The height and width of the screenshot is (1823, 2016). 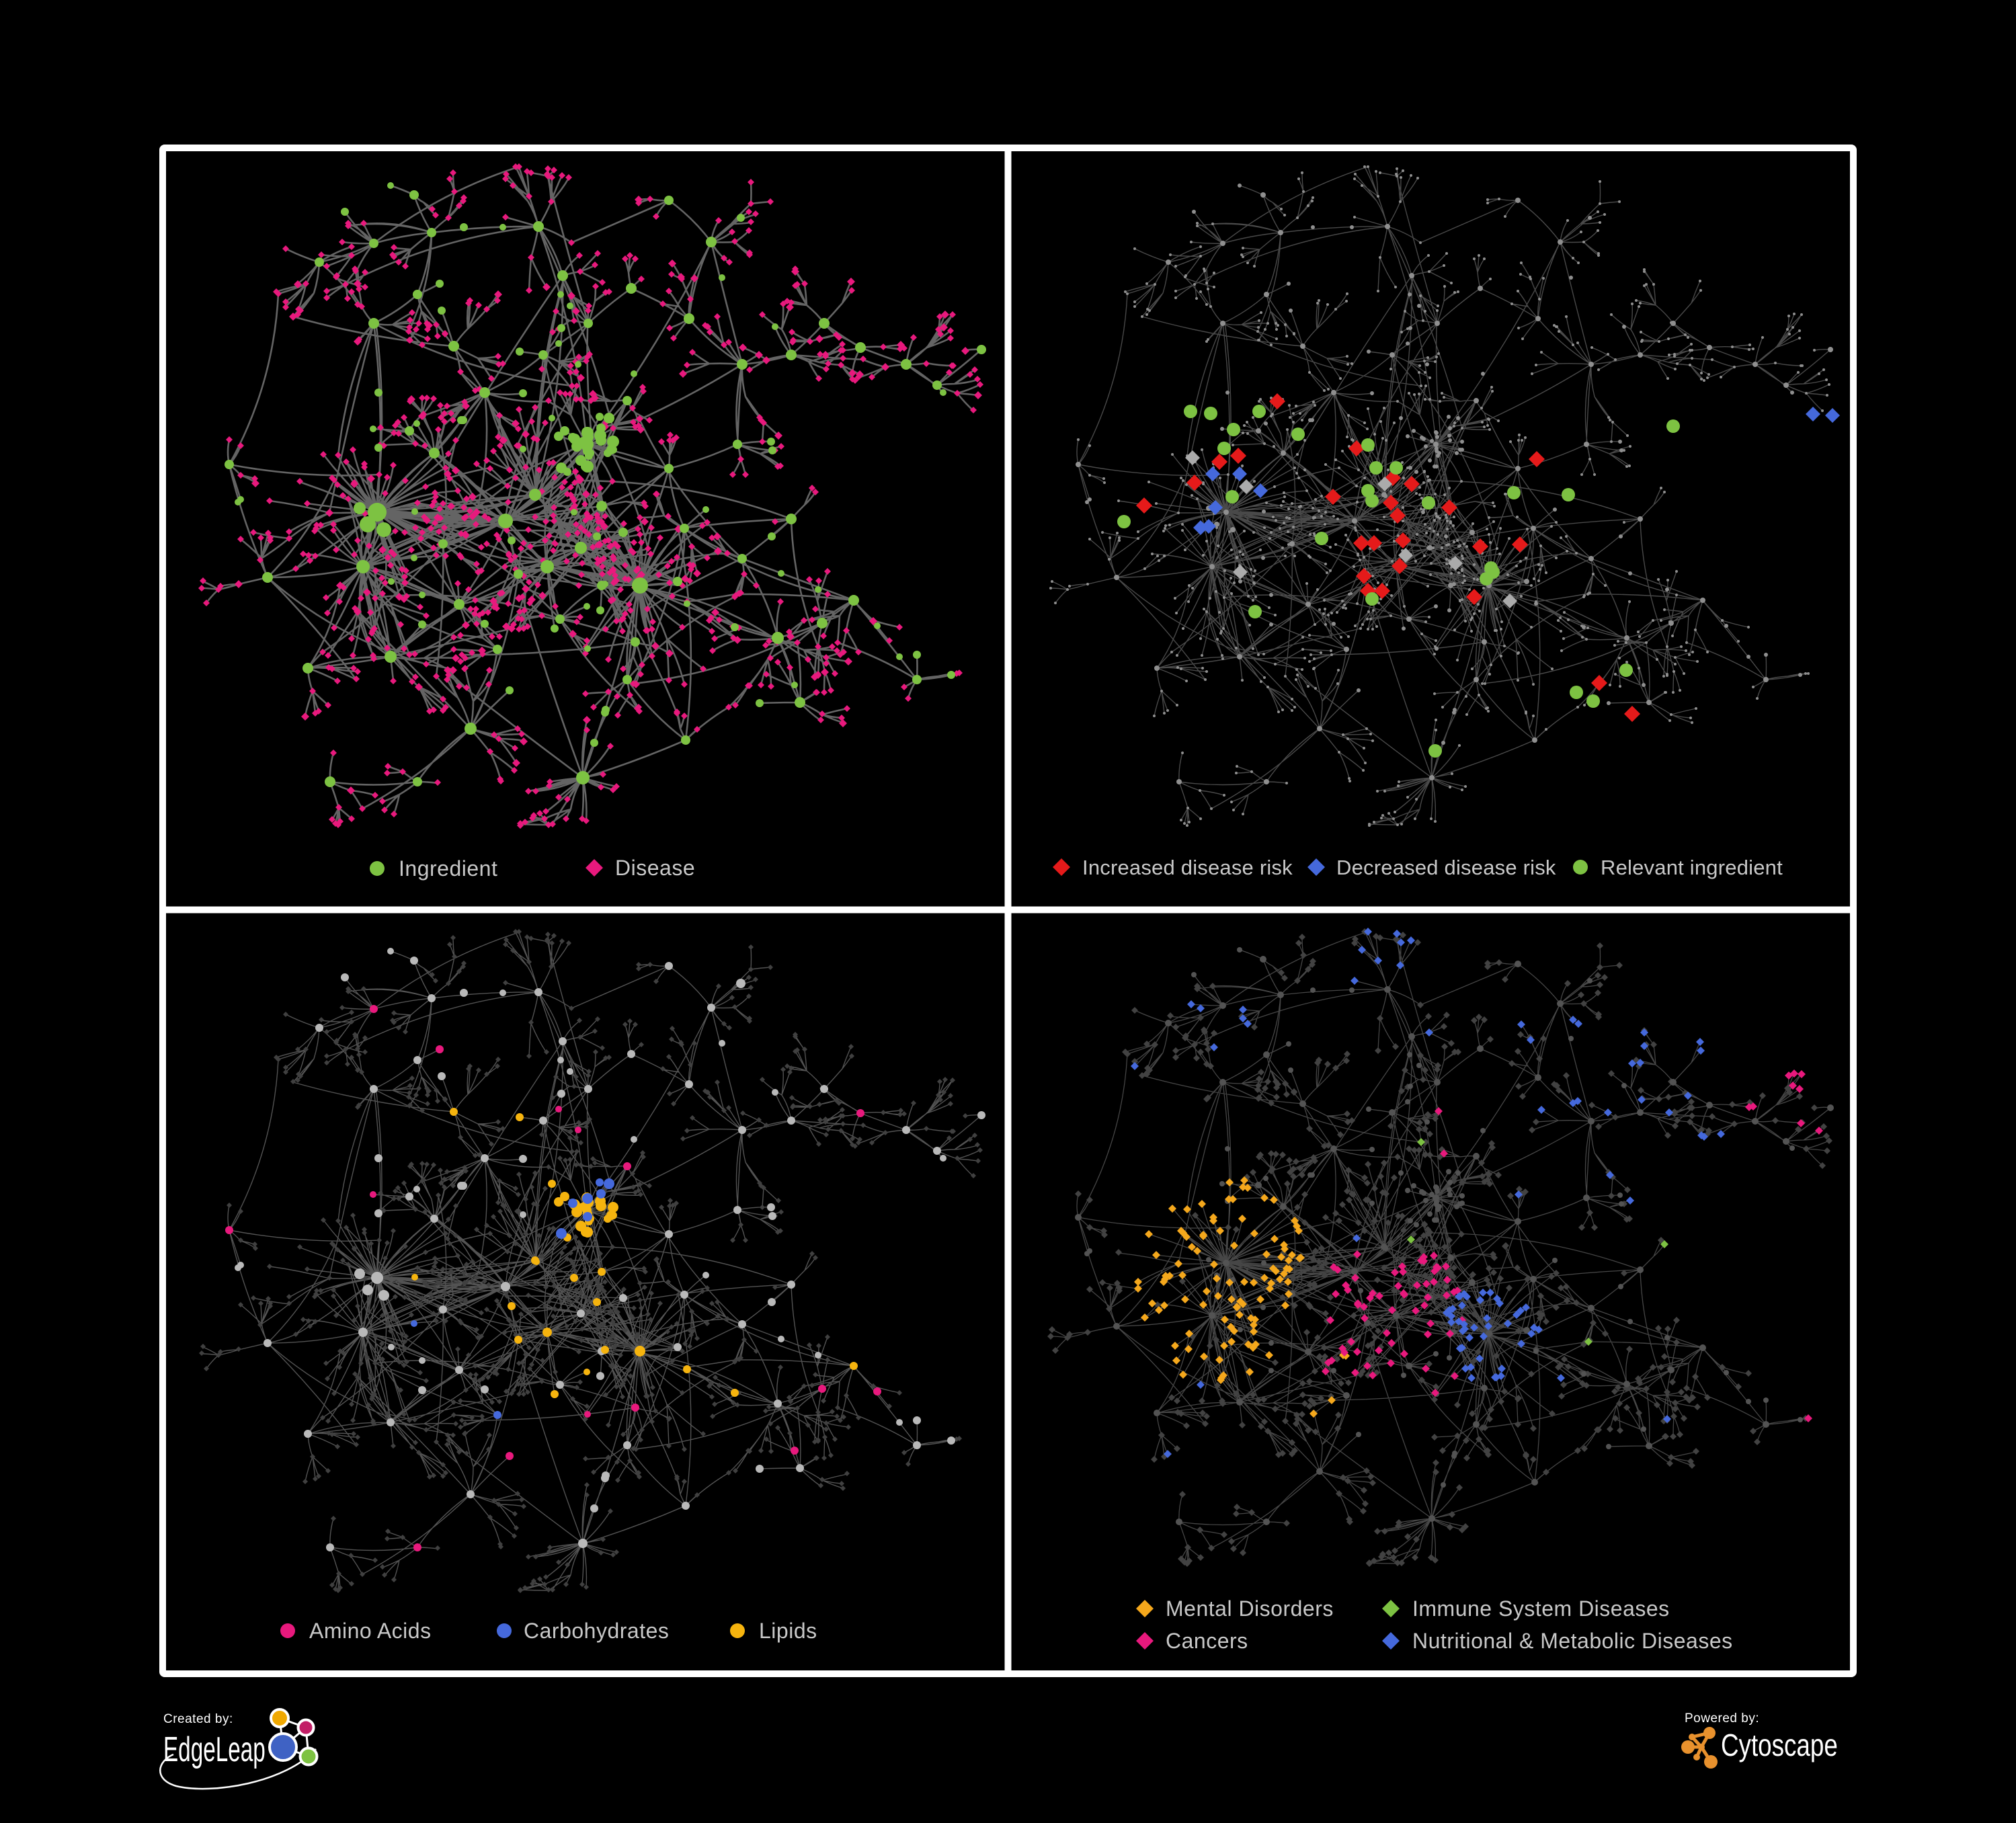 I want to click on svg-text: Amino Acids, so click(x=370, y=1631).